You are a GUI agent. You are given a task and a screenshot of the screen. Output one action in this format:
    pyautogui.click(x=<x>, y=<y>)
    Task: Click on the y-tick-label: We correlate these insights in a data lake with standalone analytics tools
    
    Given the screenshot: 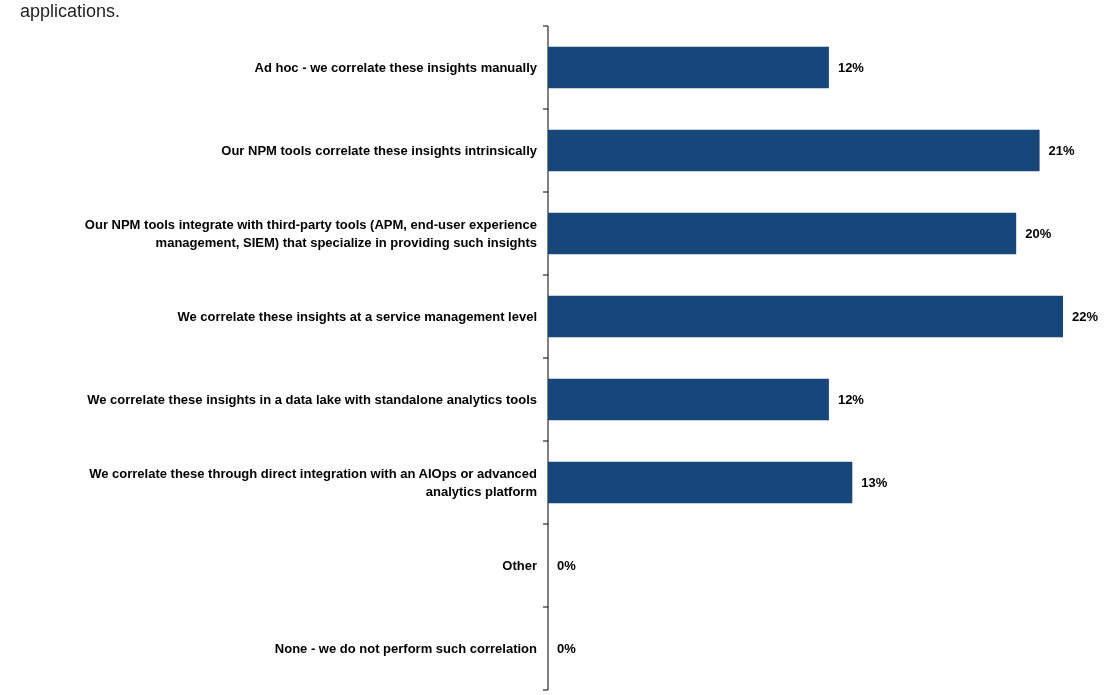 What is the action you would take?
    pyautogui.click(x=312, y=400)
    